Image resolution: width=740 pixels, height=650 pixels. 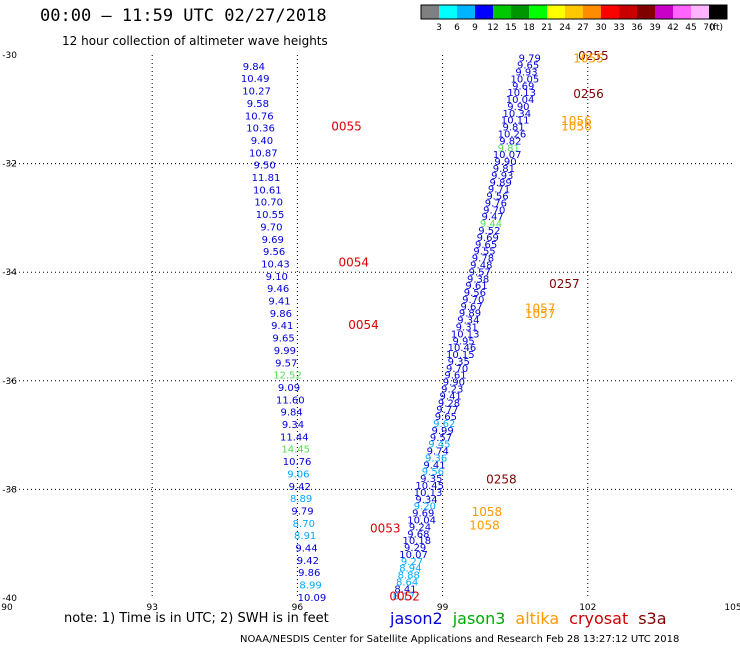 I want to click on swh-value-label: 8.41, so click(x=405, y=589).